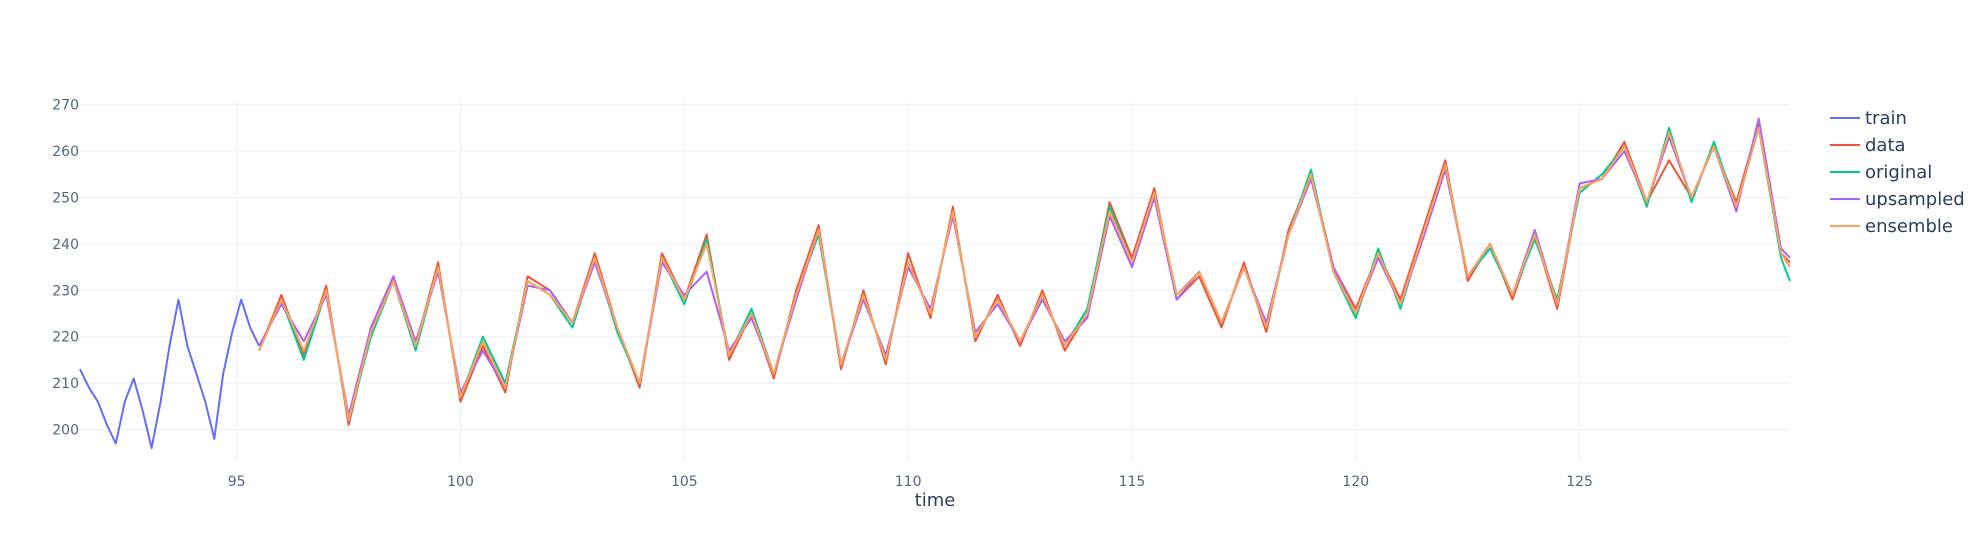 The image size is (1980, 540). I want to click on x-tick-label: 95, so click(237, 482).